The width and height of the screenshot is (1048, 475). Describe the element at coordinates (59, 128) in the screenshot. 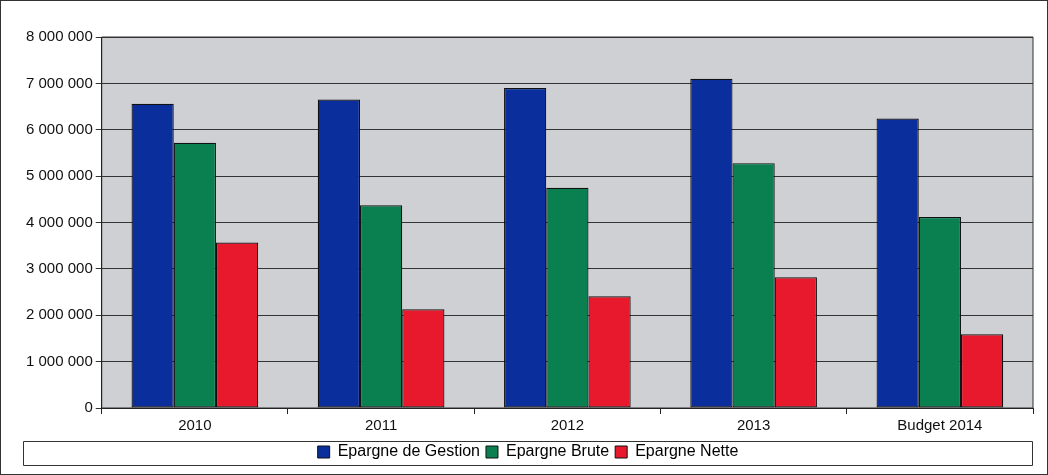

I see `y-tick-label: 6 000 000` at that location.